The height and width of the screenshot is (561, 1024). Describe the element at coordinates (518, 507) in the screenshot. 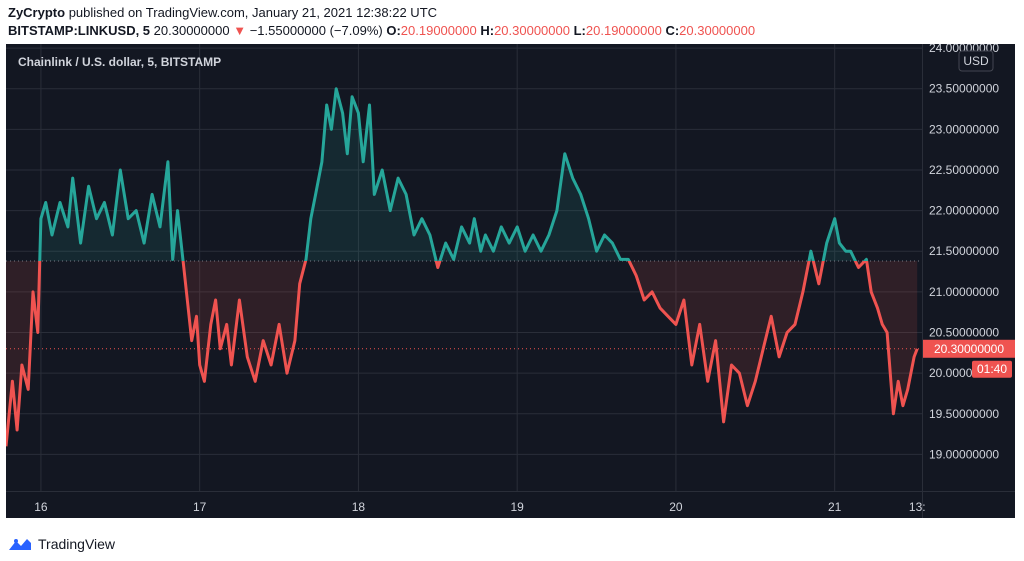

I see `x-tick-label: 19` at that location.